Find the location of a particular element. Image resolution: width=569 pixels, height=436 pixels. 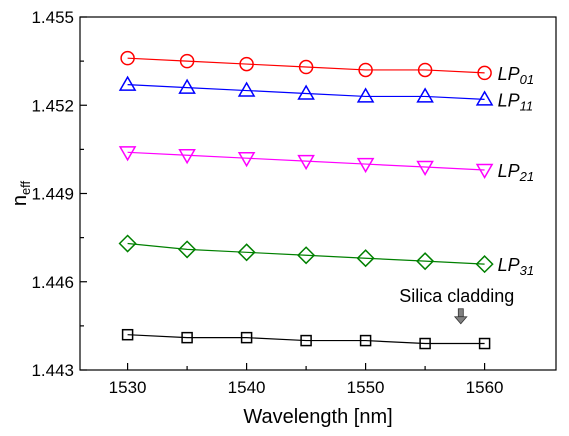

series-label: LP11 is located at coordinates (516, 101).